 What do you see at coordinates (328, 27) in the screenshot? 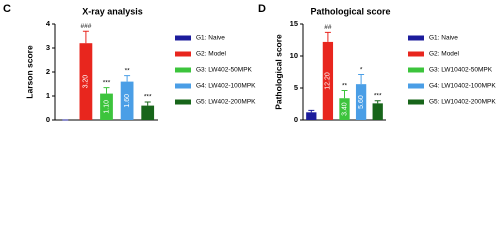
I see `significance-label: ##` at bounding box center [328, 27].